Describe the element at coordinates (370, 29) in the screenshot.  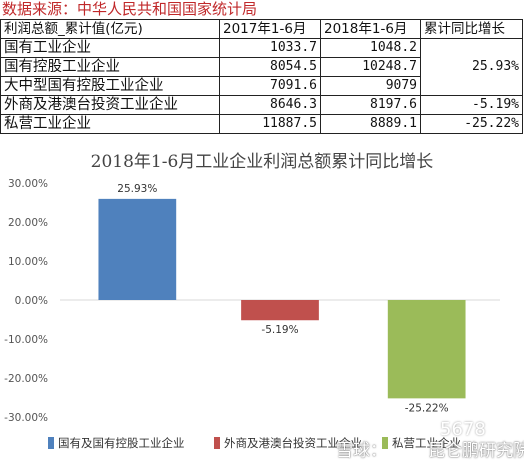
I see `table-header-2018: 2018年1-6月` at that location.